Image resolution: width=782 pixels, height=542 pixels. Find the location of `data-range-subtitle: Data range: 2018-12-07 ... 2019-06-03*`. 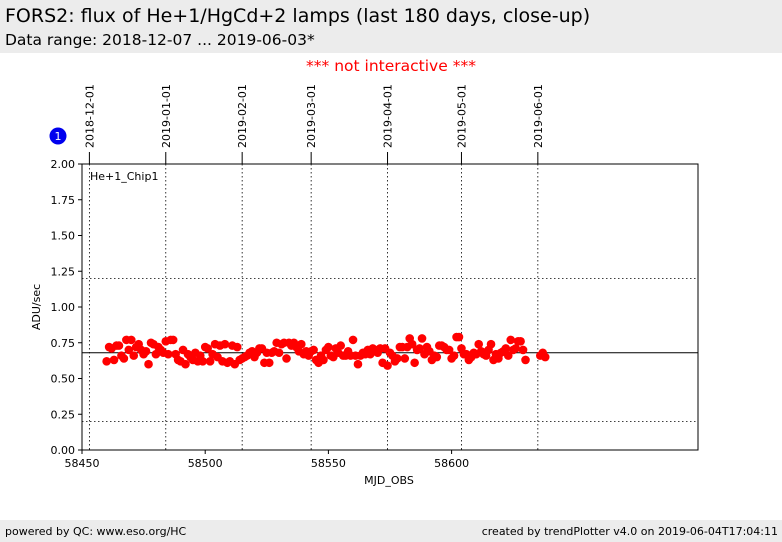

data-range-subtitle: Data range: 2018-12-07 ... 2019-06-03* is located at coordinates (160, 40).